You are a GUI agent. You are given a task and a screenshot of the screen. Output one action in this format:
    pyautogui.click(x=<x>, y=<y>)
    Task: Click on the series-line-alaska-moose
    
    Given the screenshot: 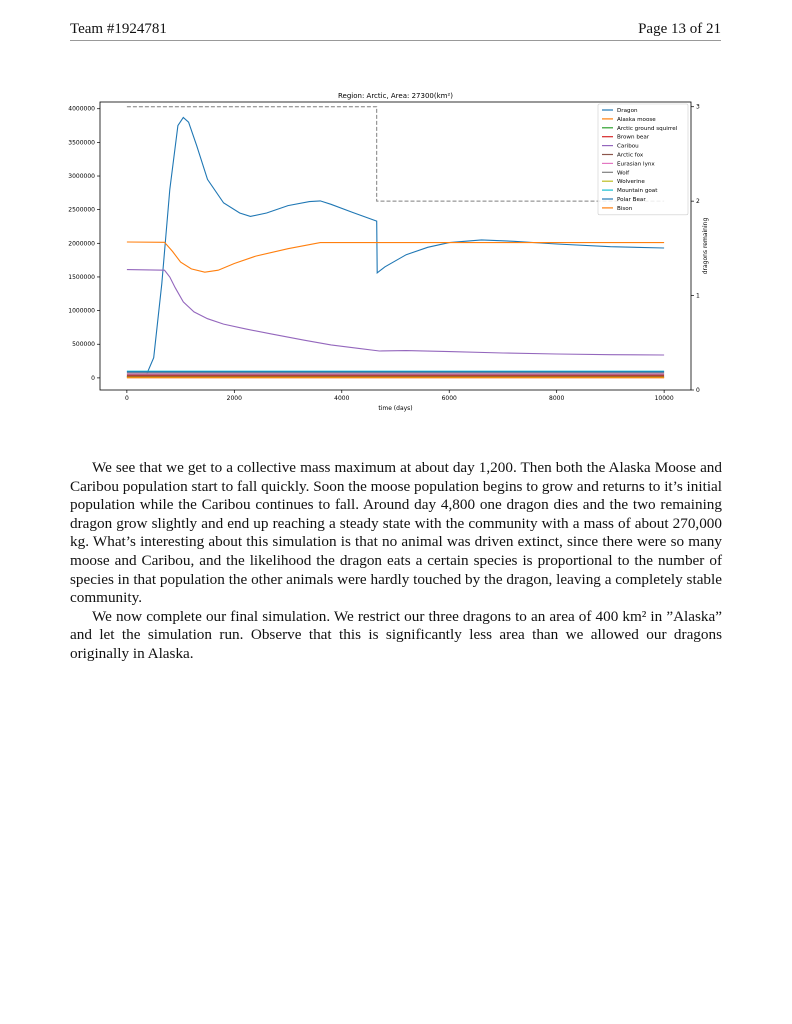 What is the action you would take?
    pyautogui.click(x=395, y=257)
    